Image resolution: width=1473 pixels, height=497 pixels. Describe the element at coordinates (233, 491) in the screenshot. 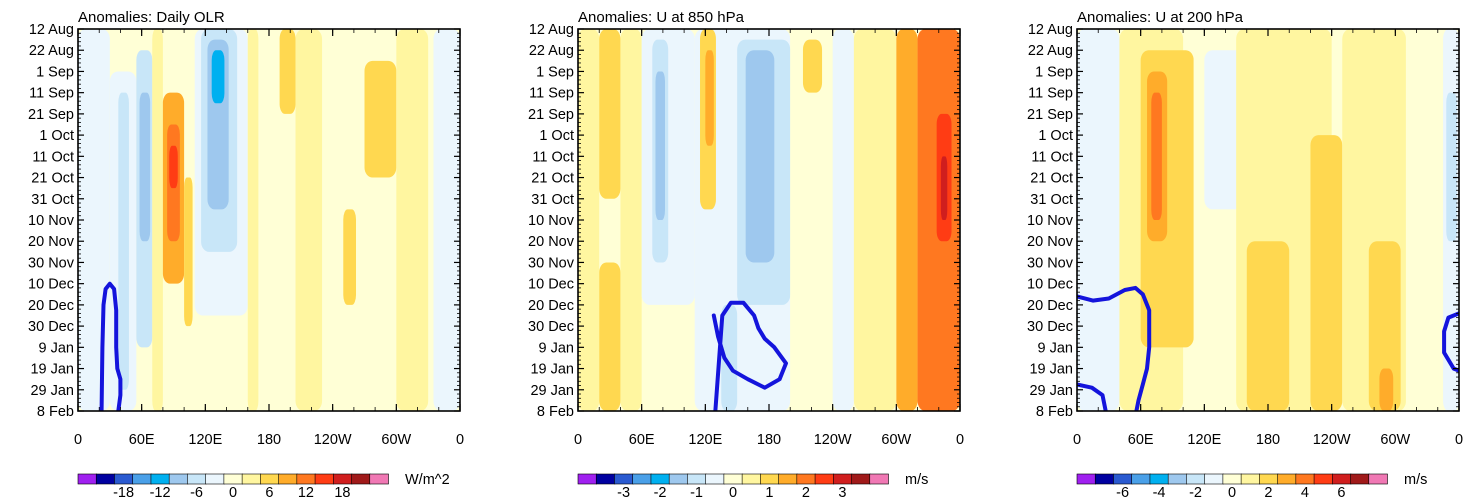

I see `colorbar-label: 0` at that location.